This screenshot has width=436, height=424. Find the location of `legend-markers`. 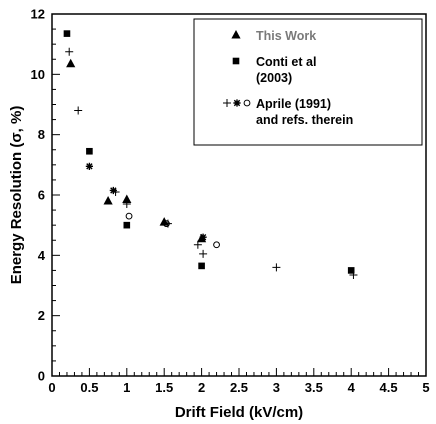

legend-markers is located at coordinates (237, 68).